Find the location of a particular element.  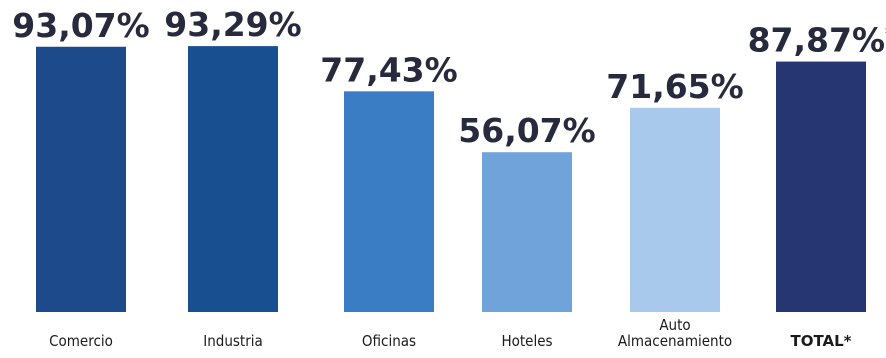

value-label-0: 93,07% is located at coordinates (80, 25).